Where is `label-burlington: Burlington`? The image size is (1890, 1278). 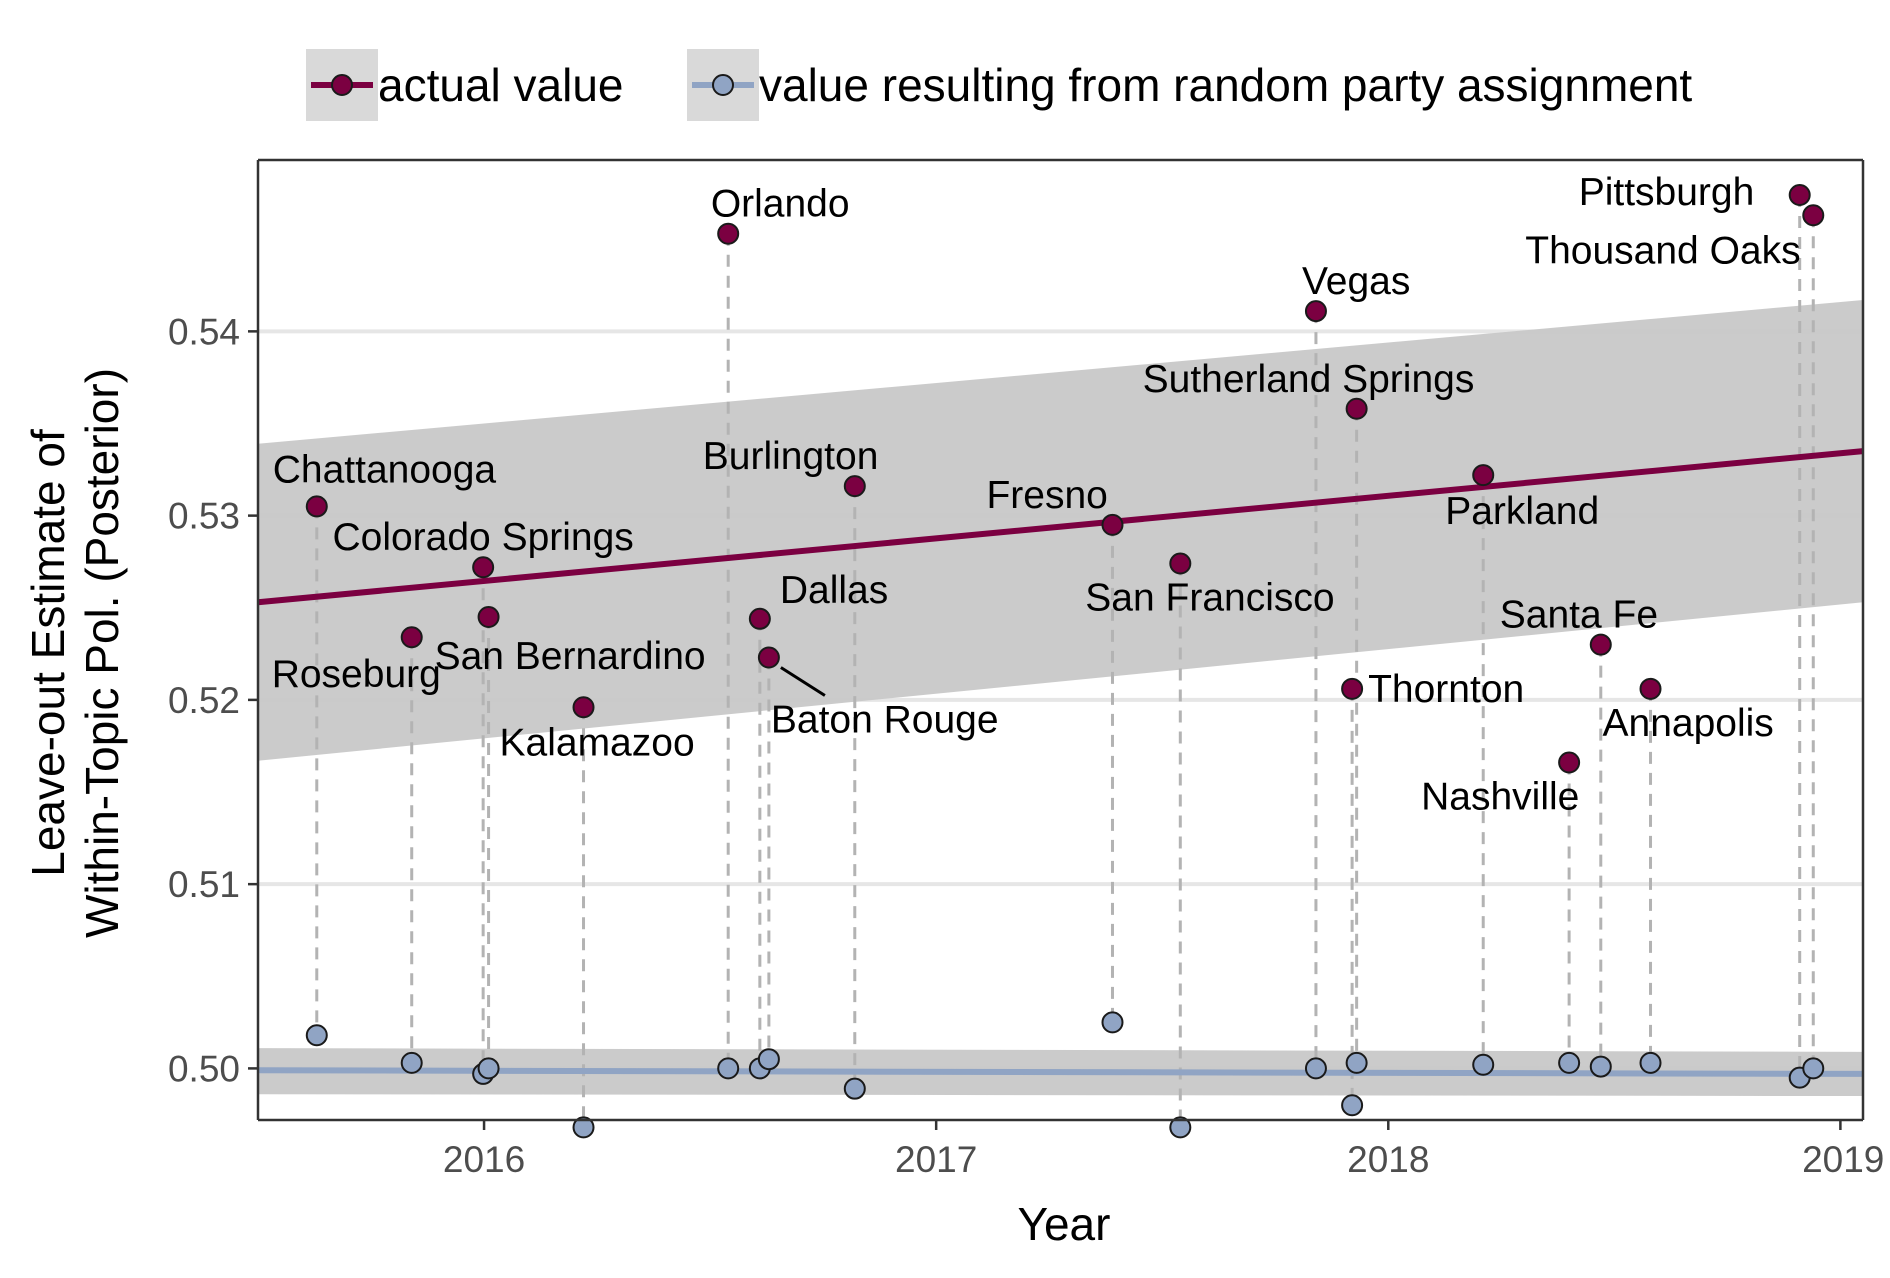
label-burlington: Burlington is located at coordinates (791, 456).